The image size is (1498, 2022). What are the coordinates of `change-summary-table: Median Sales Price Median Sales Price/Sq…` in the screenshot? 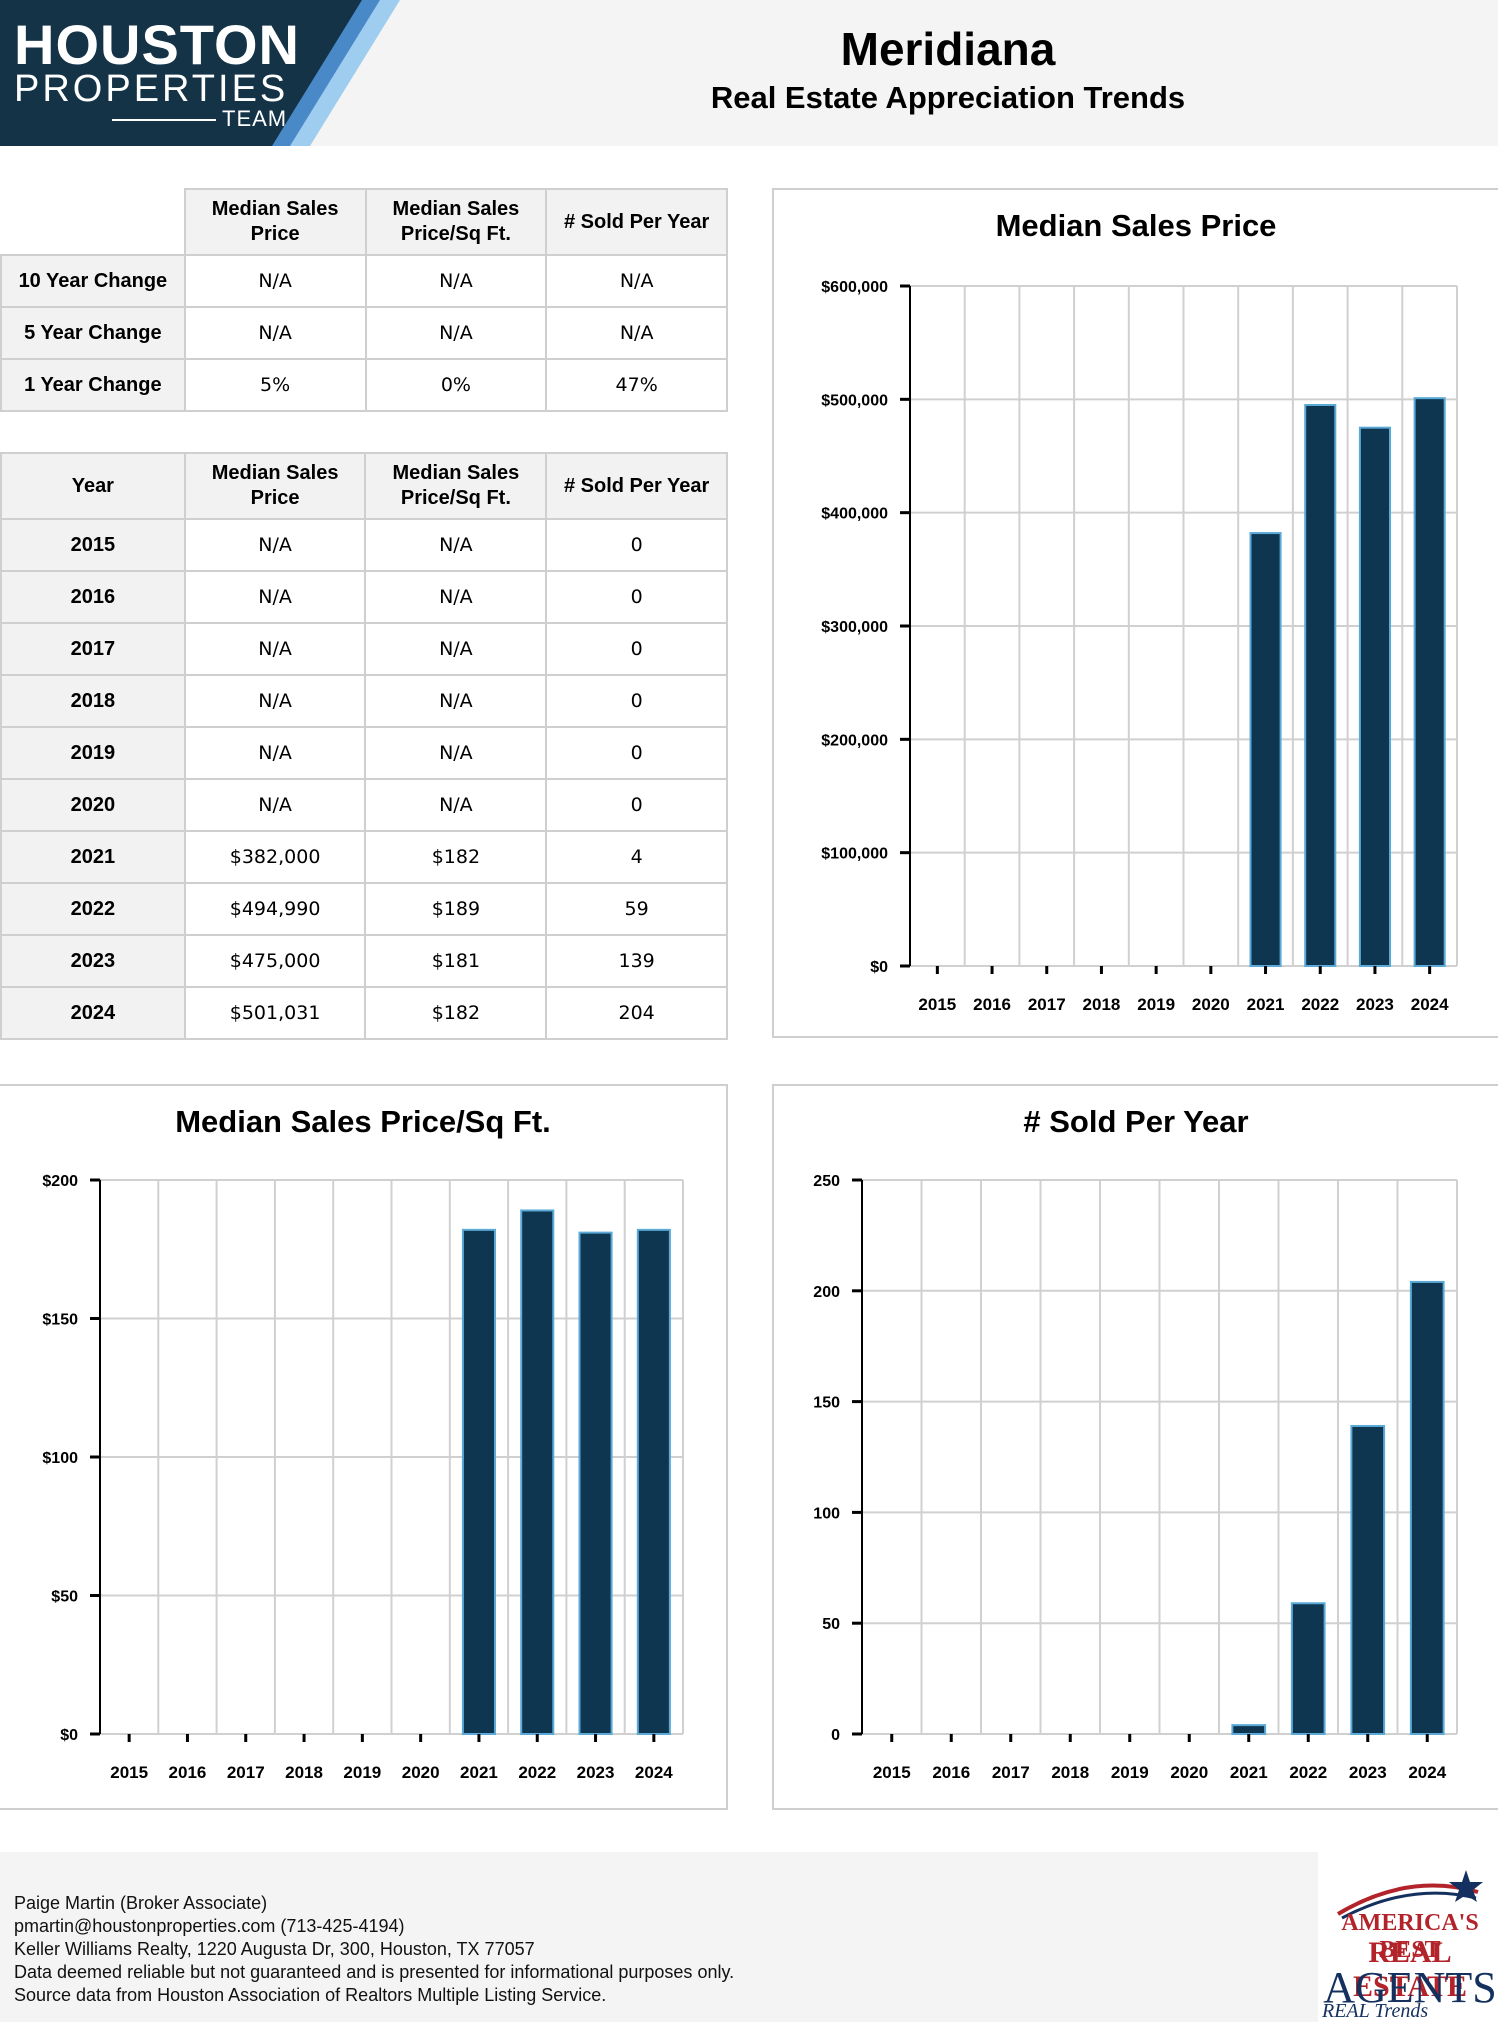 It's located at (364, 300).